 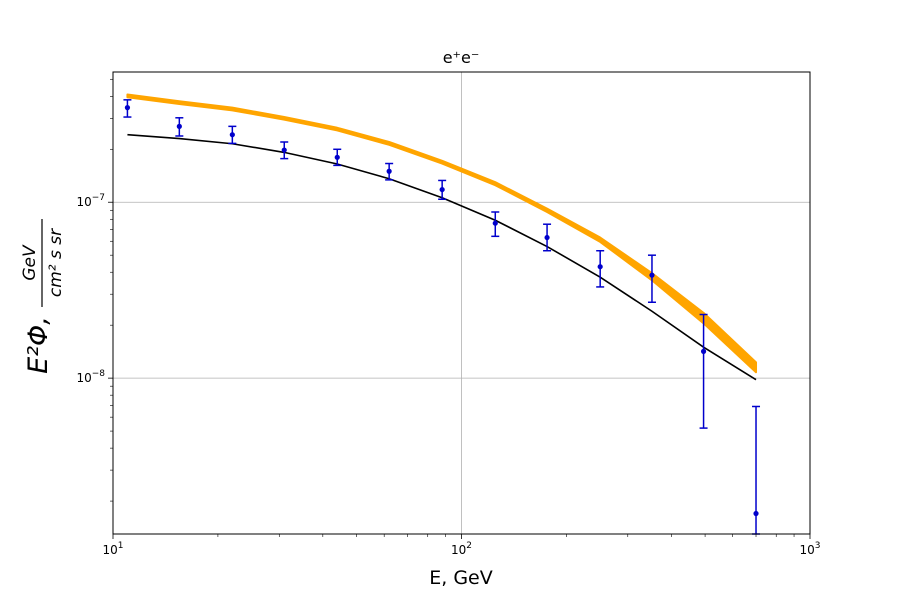 I want to click on y-axis-label-main: E²Φ,, so click(x=38, y=345).